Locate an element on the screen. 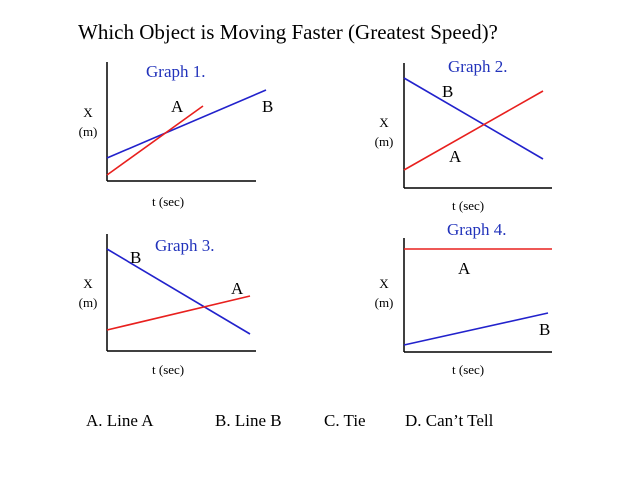 The image size is (638, 479). graph-1-line-a is located at coordinates (155, 140).